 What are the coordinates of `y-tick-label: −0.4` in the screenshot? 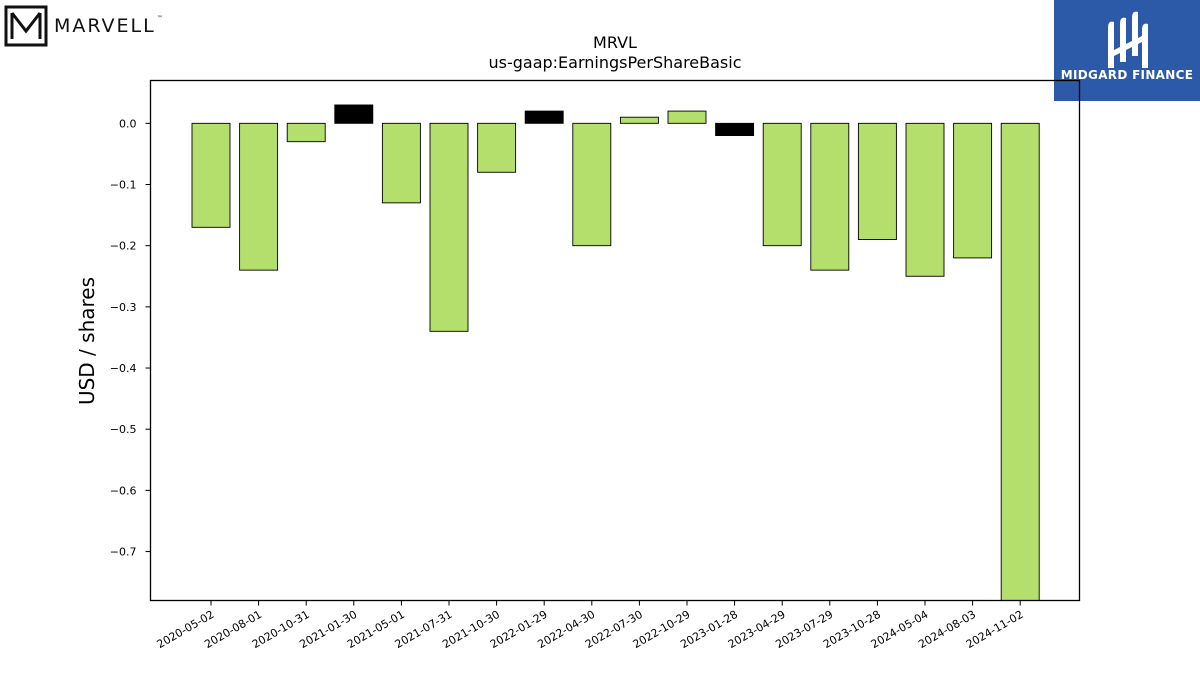 It's located at (123, 368).